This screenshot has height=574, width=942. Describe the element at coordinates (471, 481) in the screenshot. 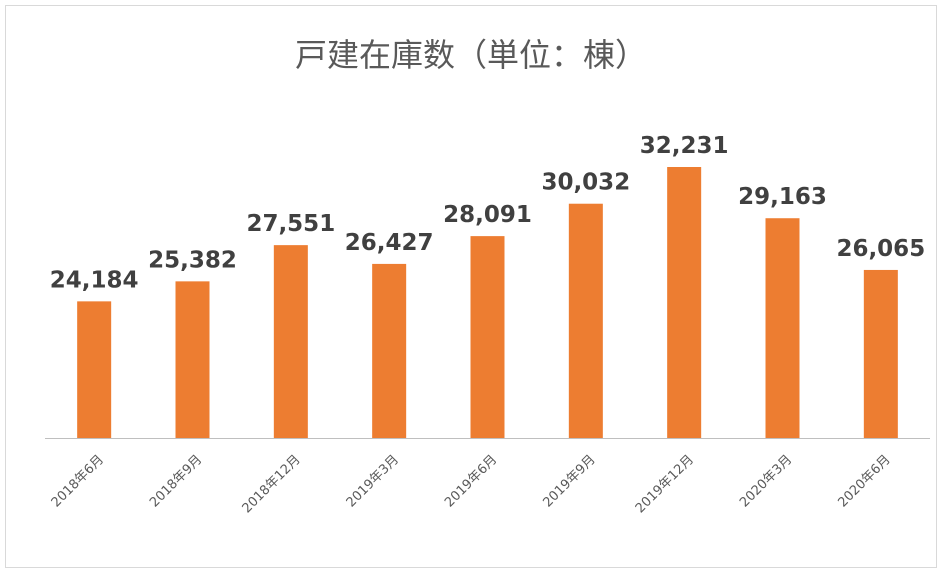

I see `x-tick-label-5: 2019年6月` at that location.